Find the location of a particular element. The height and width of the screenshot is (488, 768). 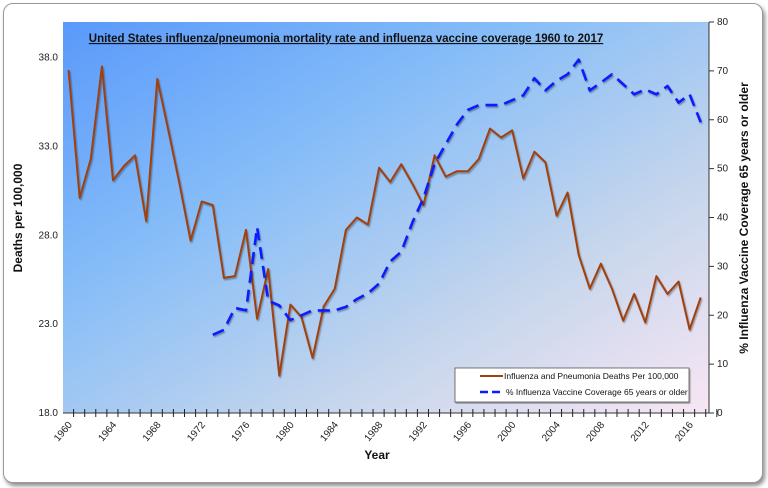

legend-box is located at coordinates (572, 385).